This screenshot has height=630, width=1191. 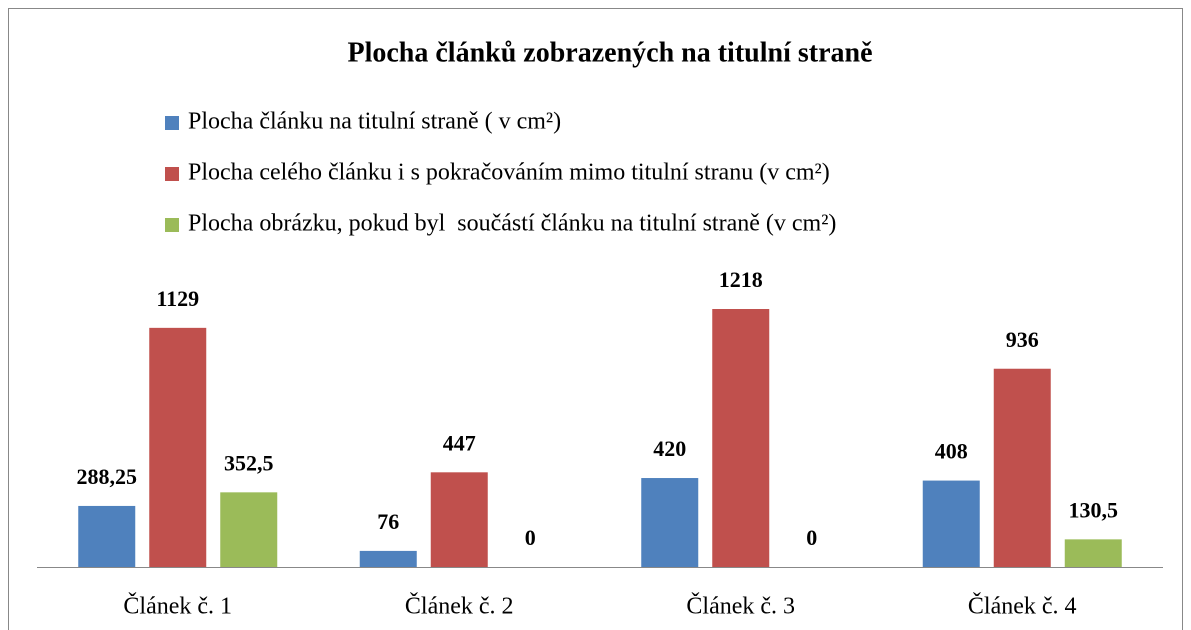 I want to click on data-label: 352,5, so click(x=249, y=462).